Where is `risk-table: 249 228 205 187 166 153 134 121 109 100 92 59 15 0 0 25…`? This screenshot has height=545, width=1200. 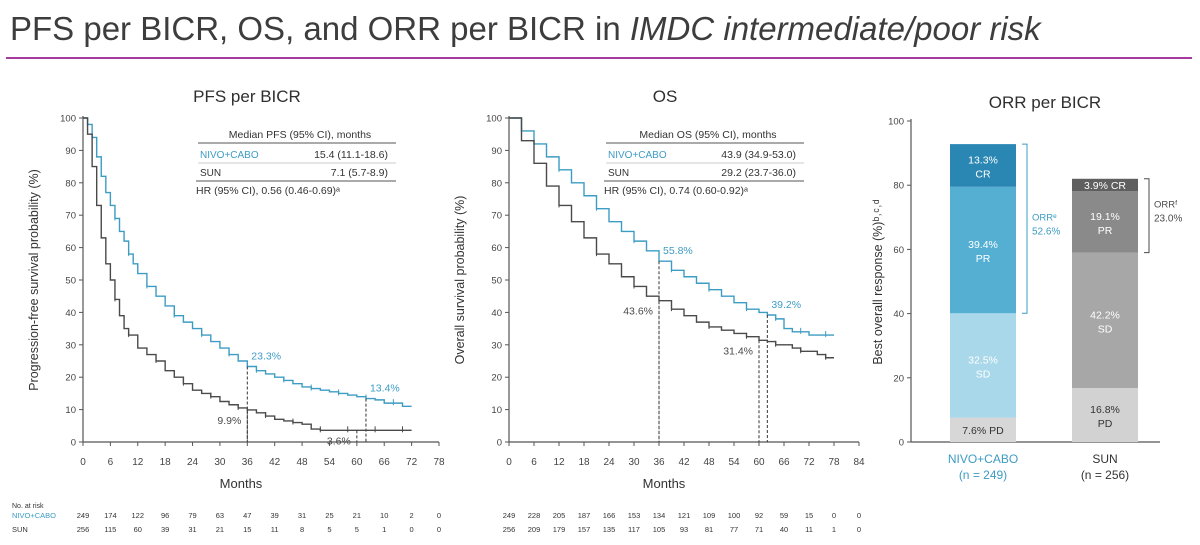
risk-table: 249 228 205 187 166 153 134 121 109 100 92 59 15 0 0 25… is located at coordinates (682, 522).